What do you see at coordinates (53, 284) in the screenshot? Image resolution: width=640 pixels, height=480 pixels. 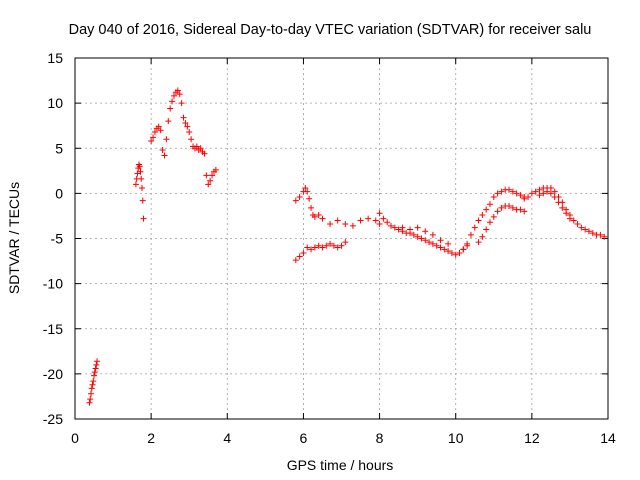 I see `y-tick-label: -10` at bounding box center [53, 284].